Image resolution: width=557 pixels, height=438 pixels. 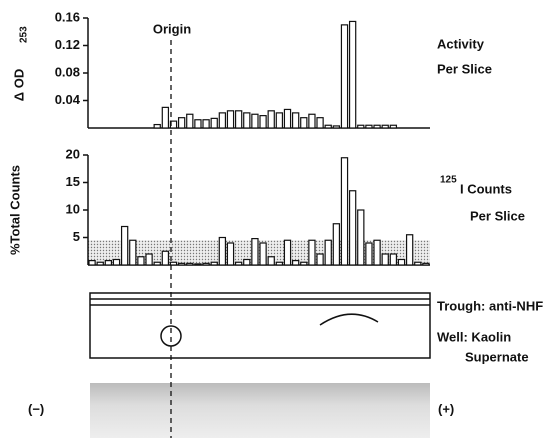 I want to click on well-label: Well: Kaolin, so click(x=474, y=336).